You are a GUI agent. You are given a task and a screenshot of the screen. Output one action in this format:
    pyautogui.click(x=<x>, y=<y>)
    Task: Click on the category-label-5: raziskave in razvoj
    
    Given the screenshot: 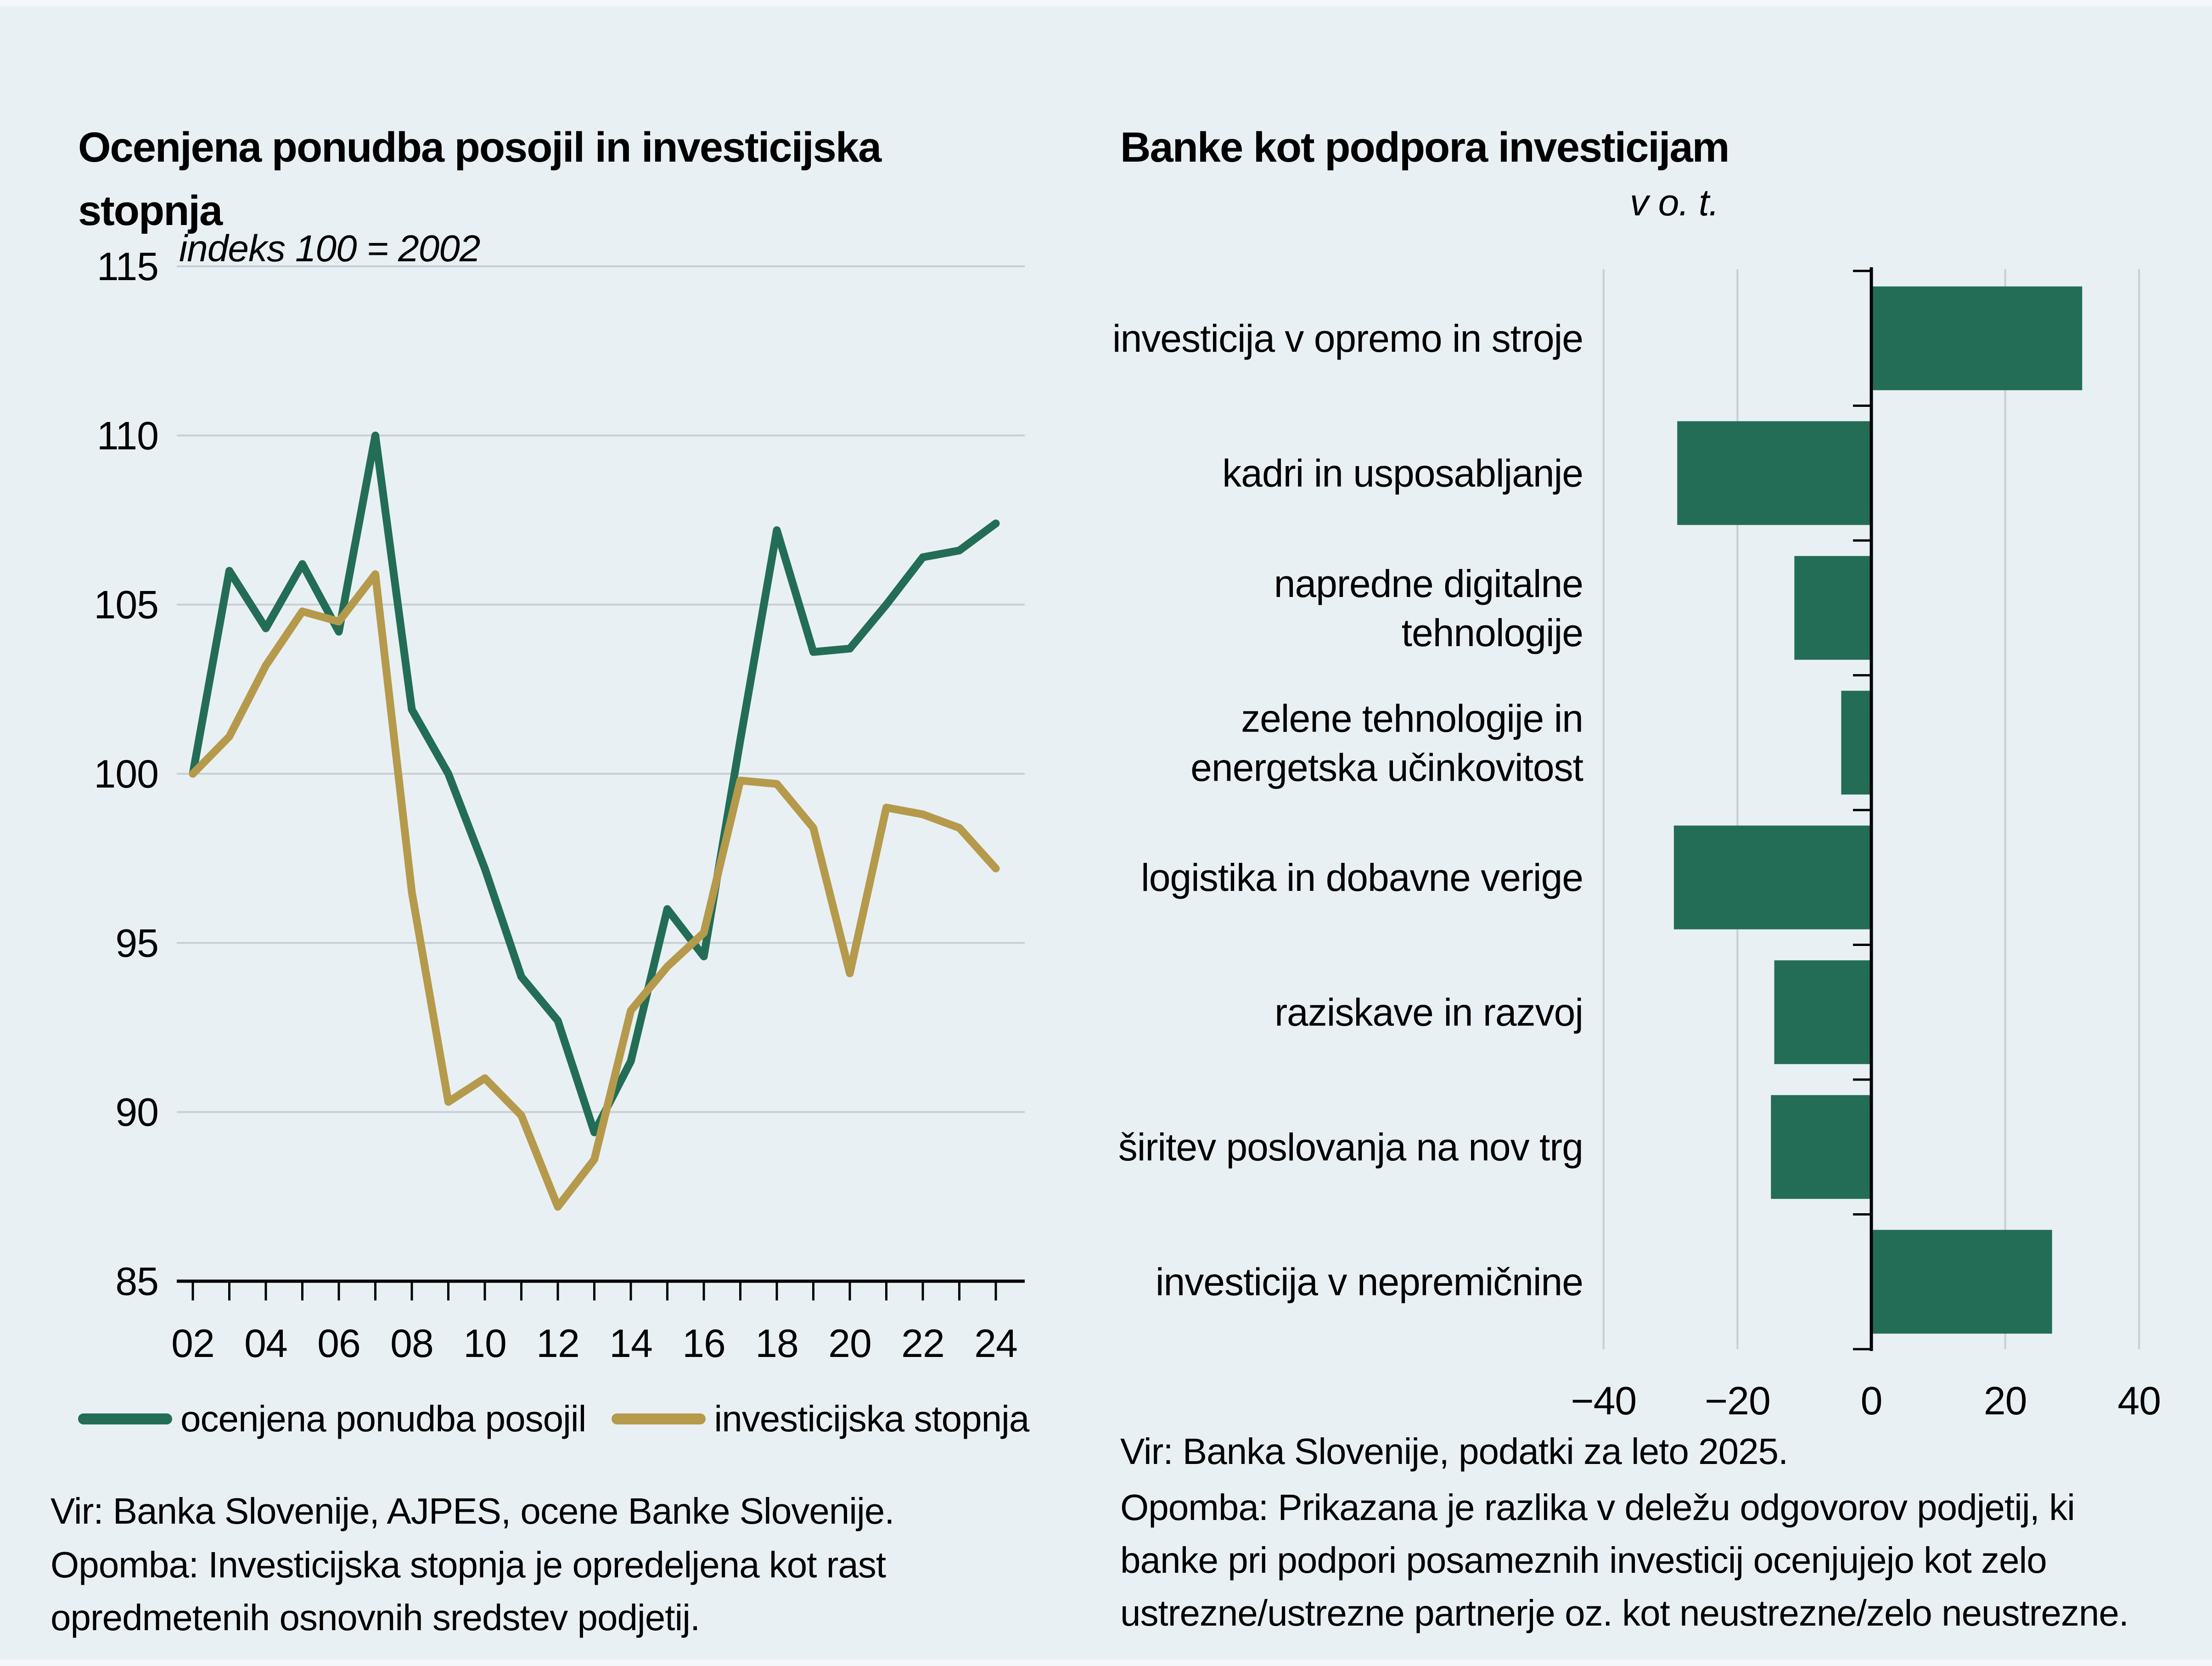 What is the action you would take?
    pyautogui.click(x=1428, y=1013)
    